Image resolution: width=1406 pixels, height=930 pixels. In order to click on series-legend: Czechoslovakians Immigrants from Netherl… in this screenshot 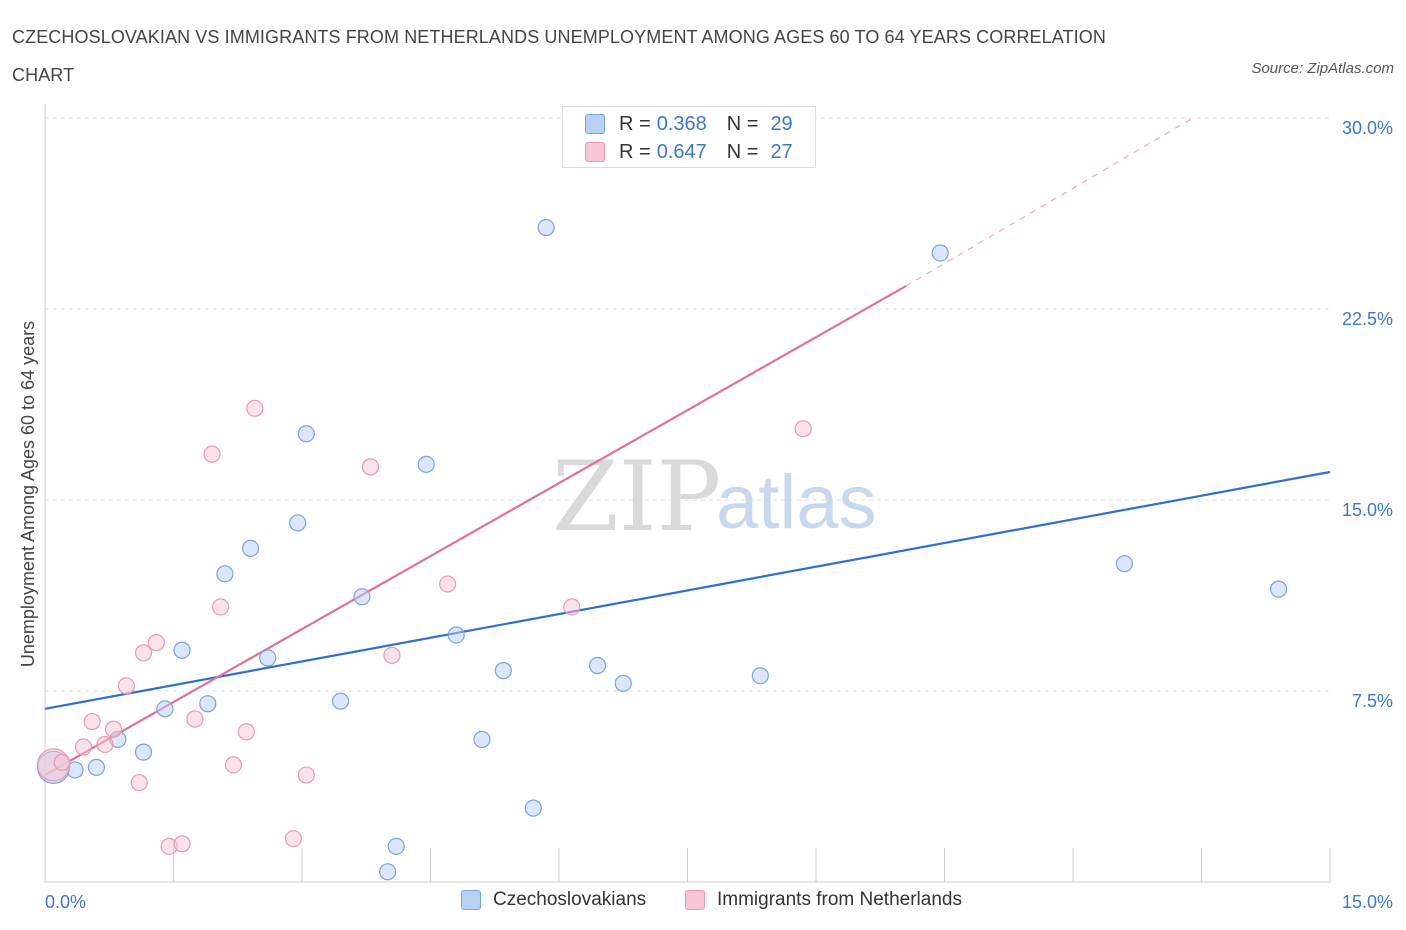, I will do `click(703, 903)`.